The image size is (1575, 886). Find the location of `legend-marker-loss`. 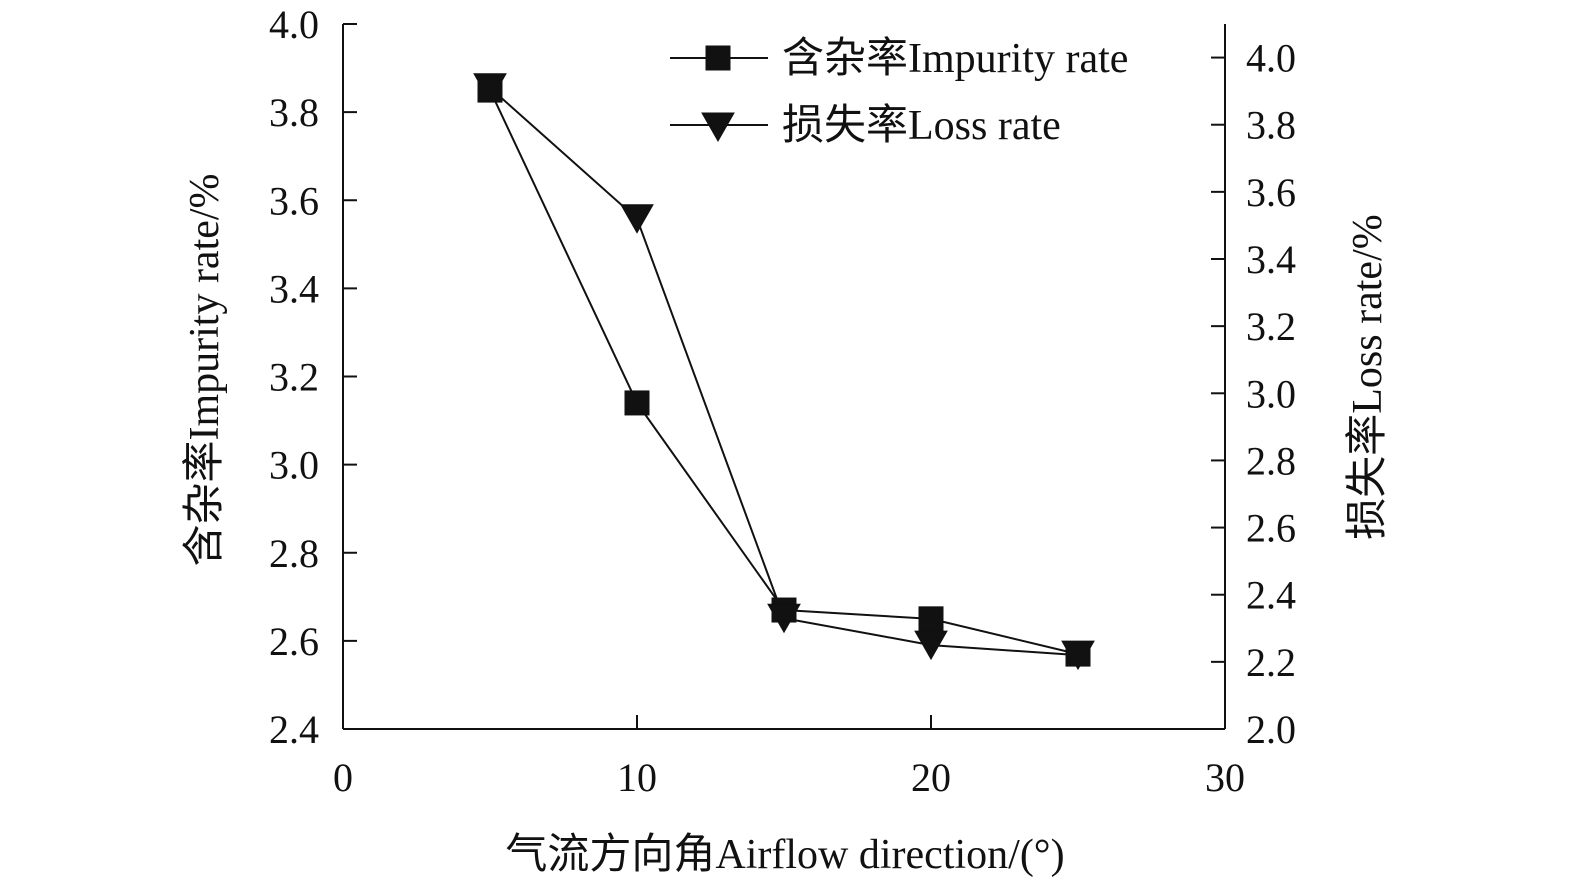

legend-marker-loss is located at coordinates (718, 127).